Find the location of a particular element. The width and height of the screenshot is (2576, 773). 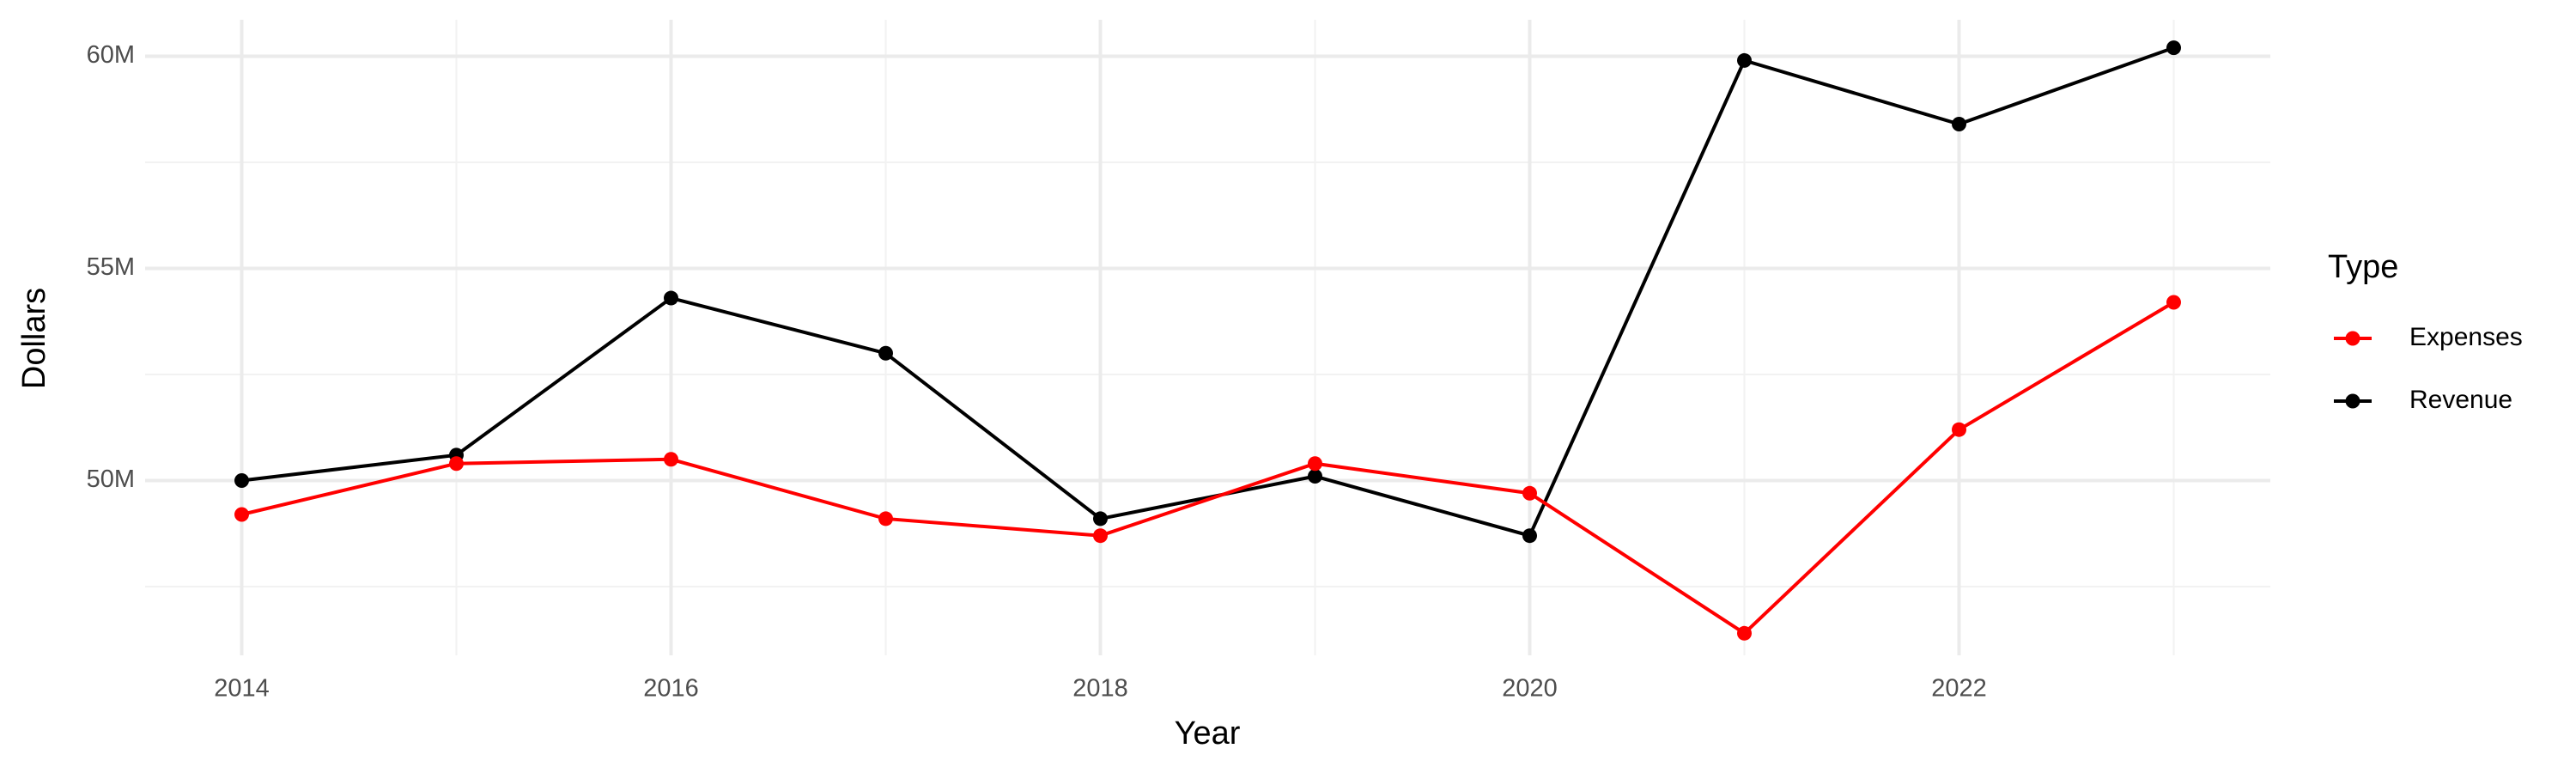

y-axis-title: Dollars is located at coordinates (34, 338).